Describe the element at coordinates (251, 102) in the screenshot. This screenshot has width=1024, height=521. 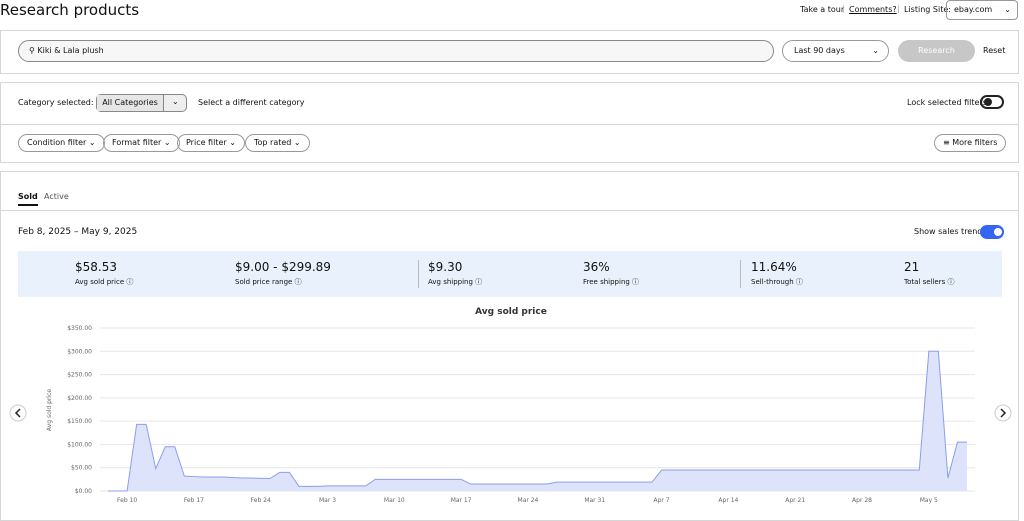
I see `change-category: Select a different category` at that location.